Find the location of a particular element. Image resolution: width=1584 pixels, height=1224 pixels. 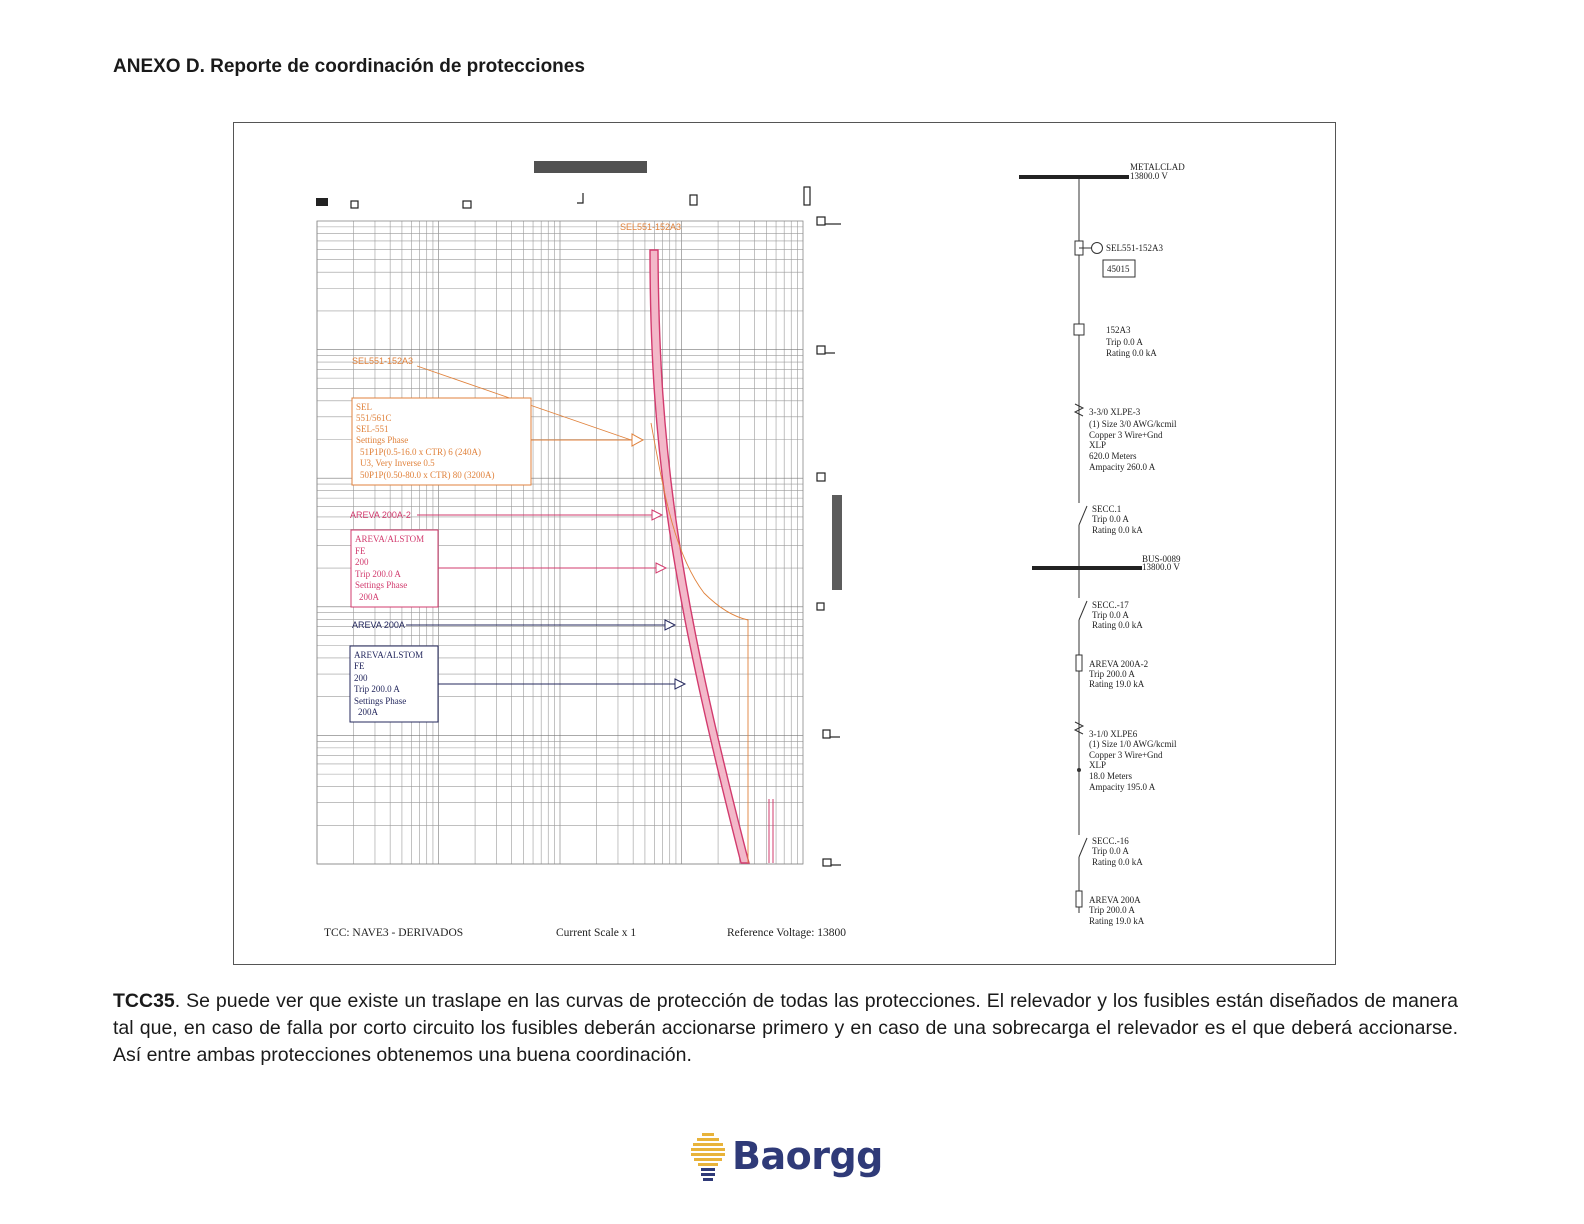

relay-curve-label: SEL551-152A3 is located at coordinates (382, 361).